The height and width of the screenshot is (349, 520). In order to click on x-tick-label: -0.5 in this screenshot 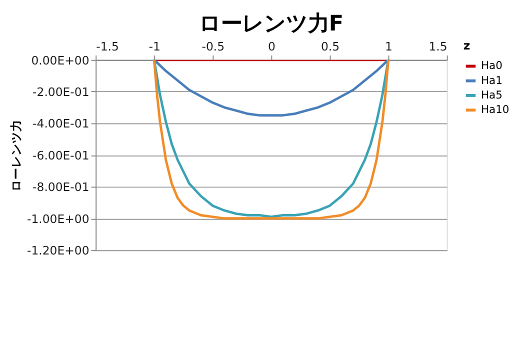, I will do `click(213, 47)`.